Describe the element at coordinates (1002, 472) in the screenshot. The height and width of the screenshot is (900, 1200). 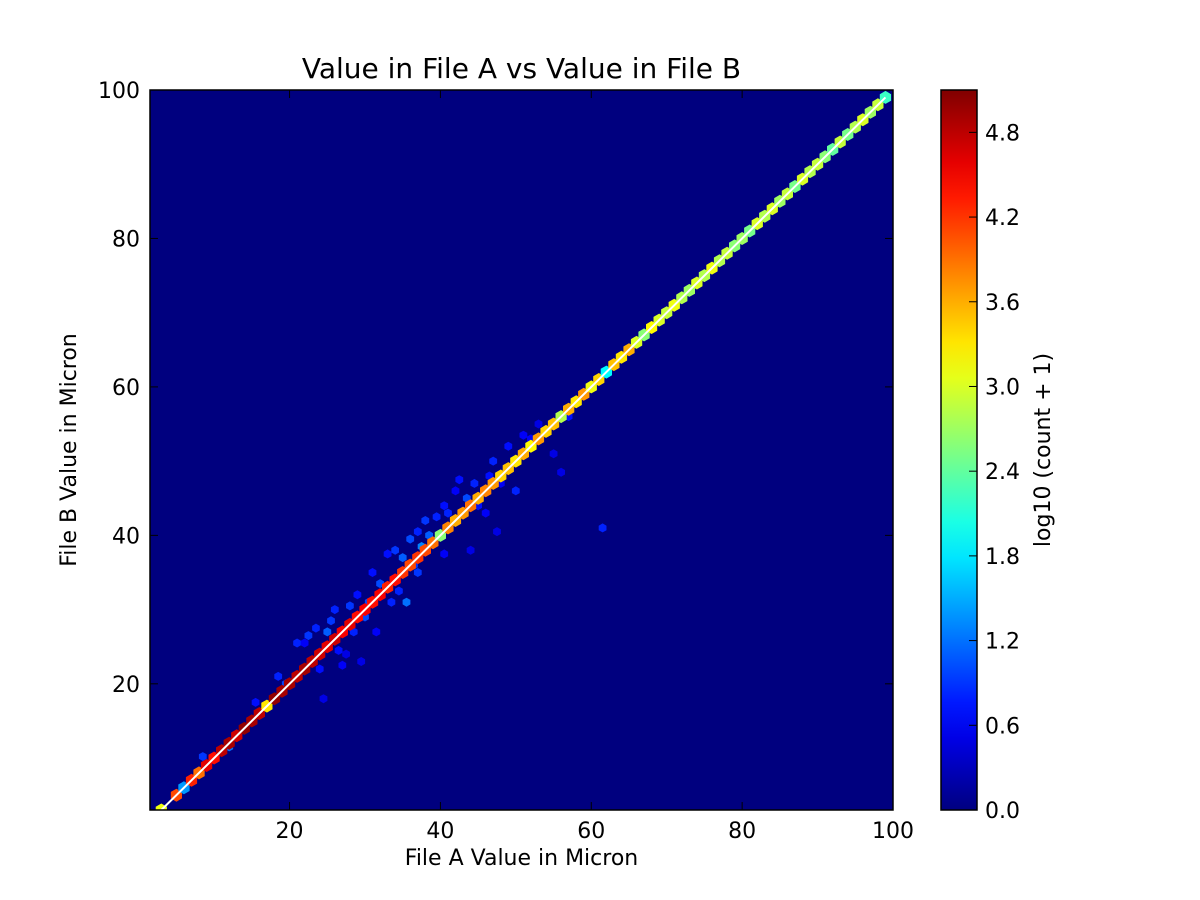
I see `colorbar-tick-label: 2.4` at that location.